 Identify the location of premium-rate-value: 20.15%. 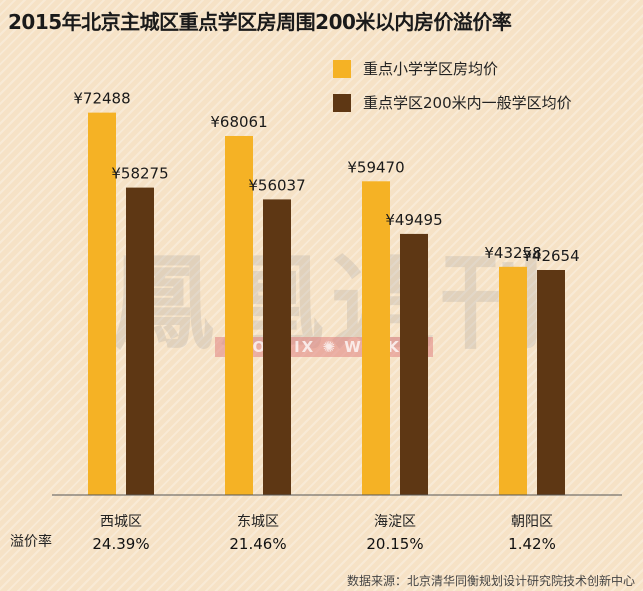
(394, 544).